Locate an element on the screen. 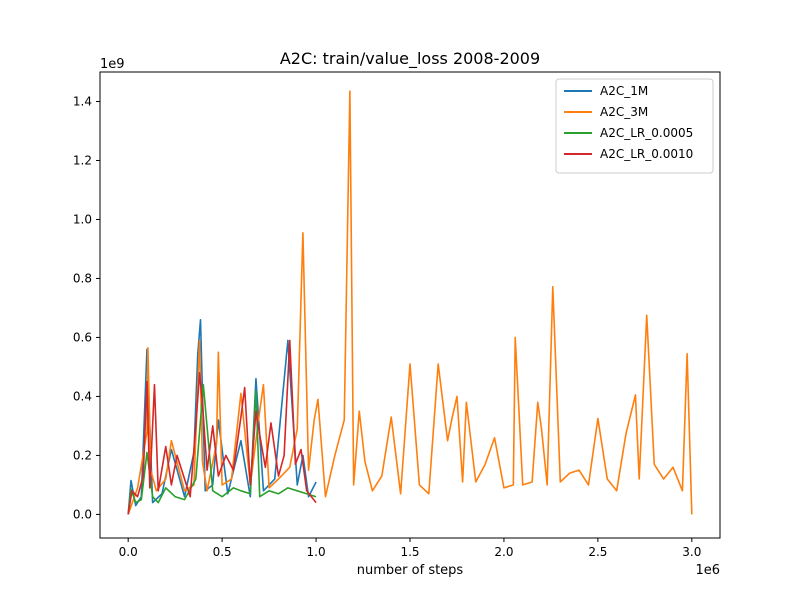 The image size is (800, 600). x-tick-label: 2.5 is located at coordinates (597, 552).